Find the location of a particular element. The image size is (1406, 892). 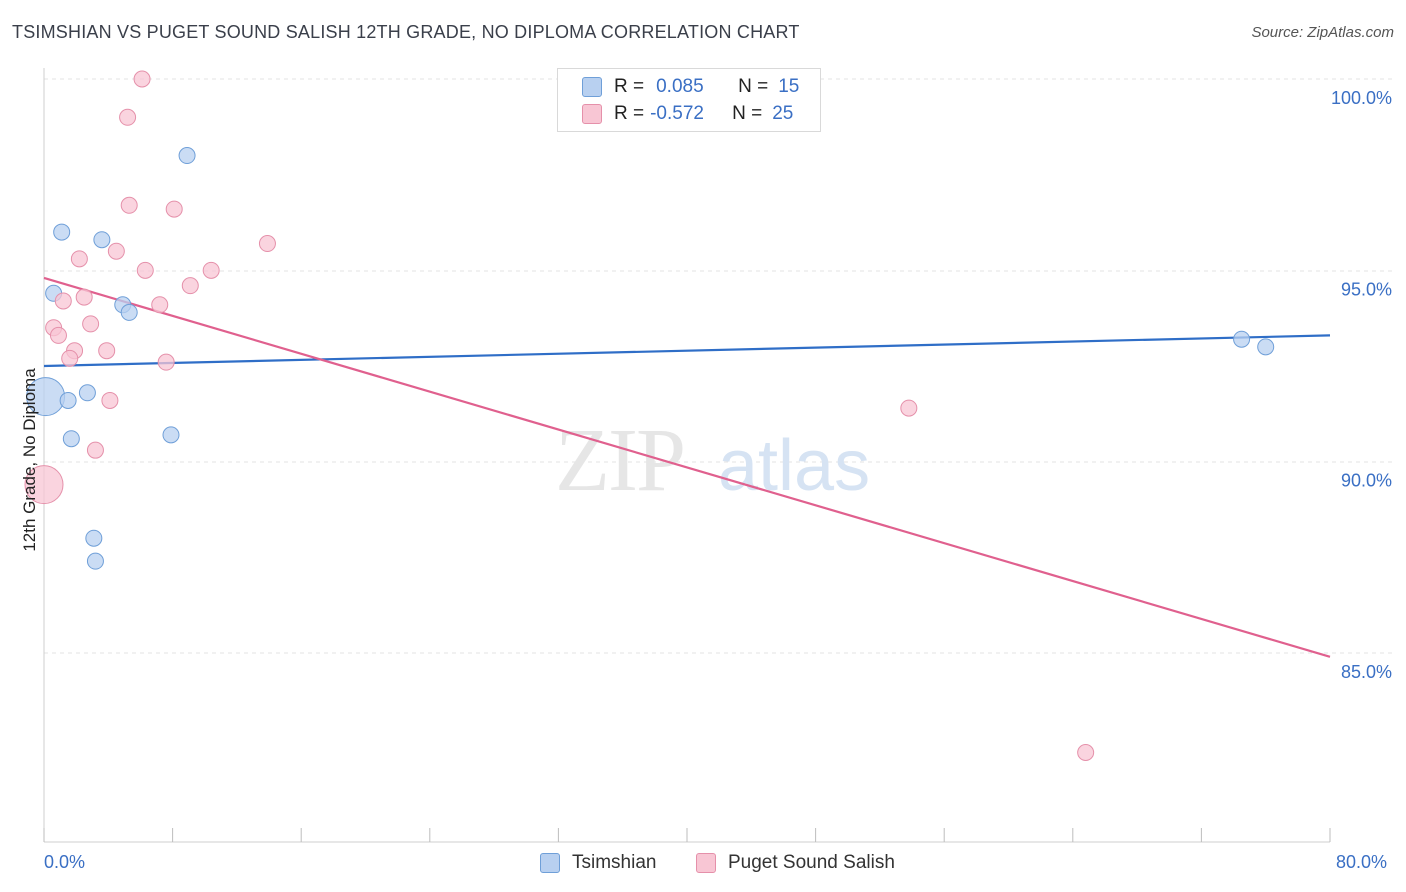

legend-swatch-tsimshian is located at coordinates (592, 87).